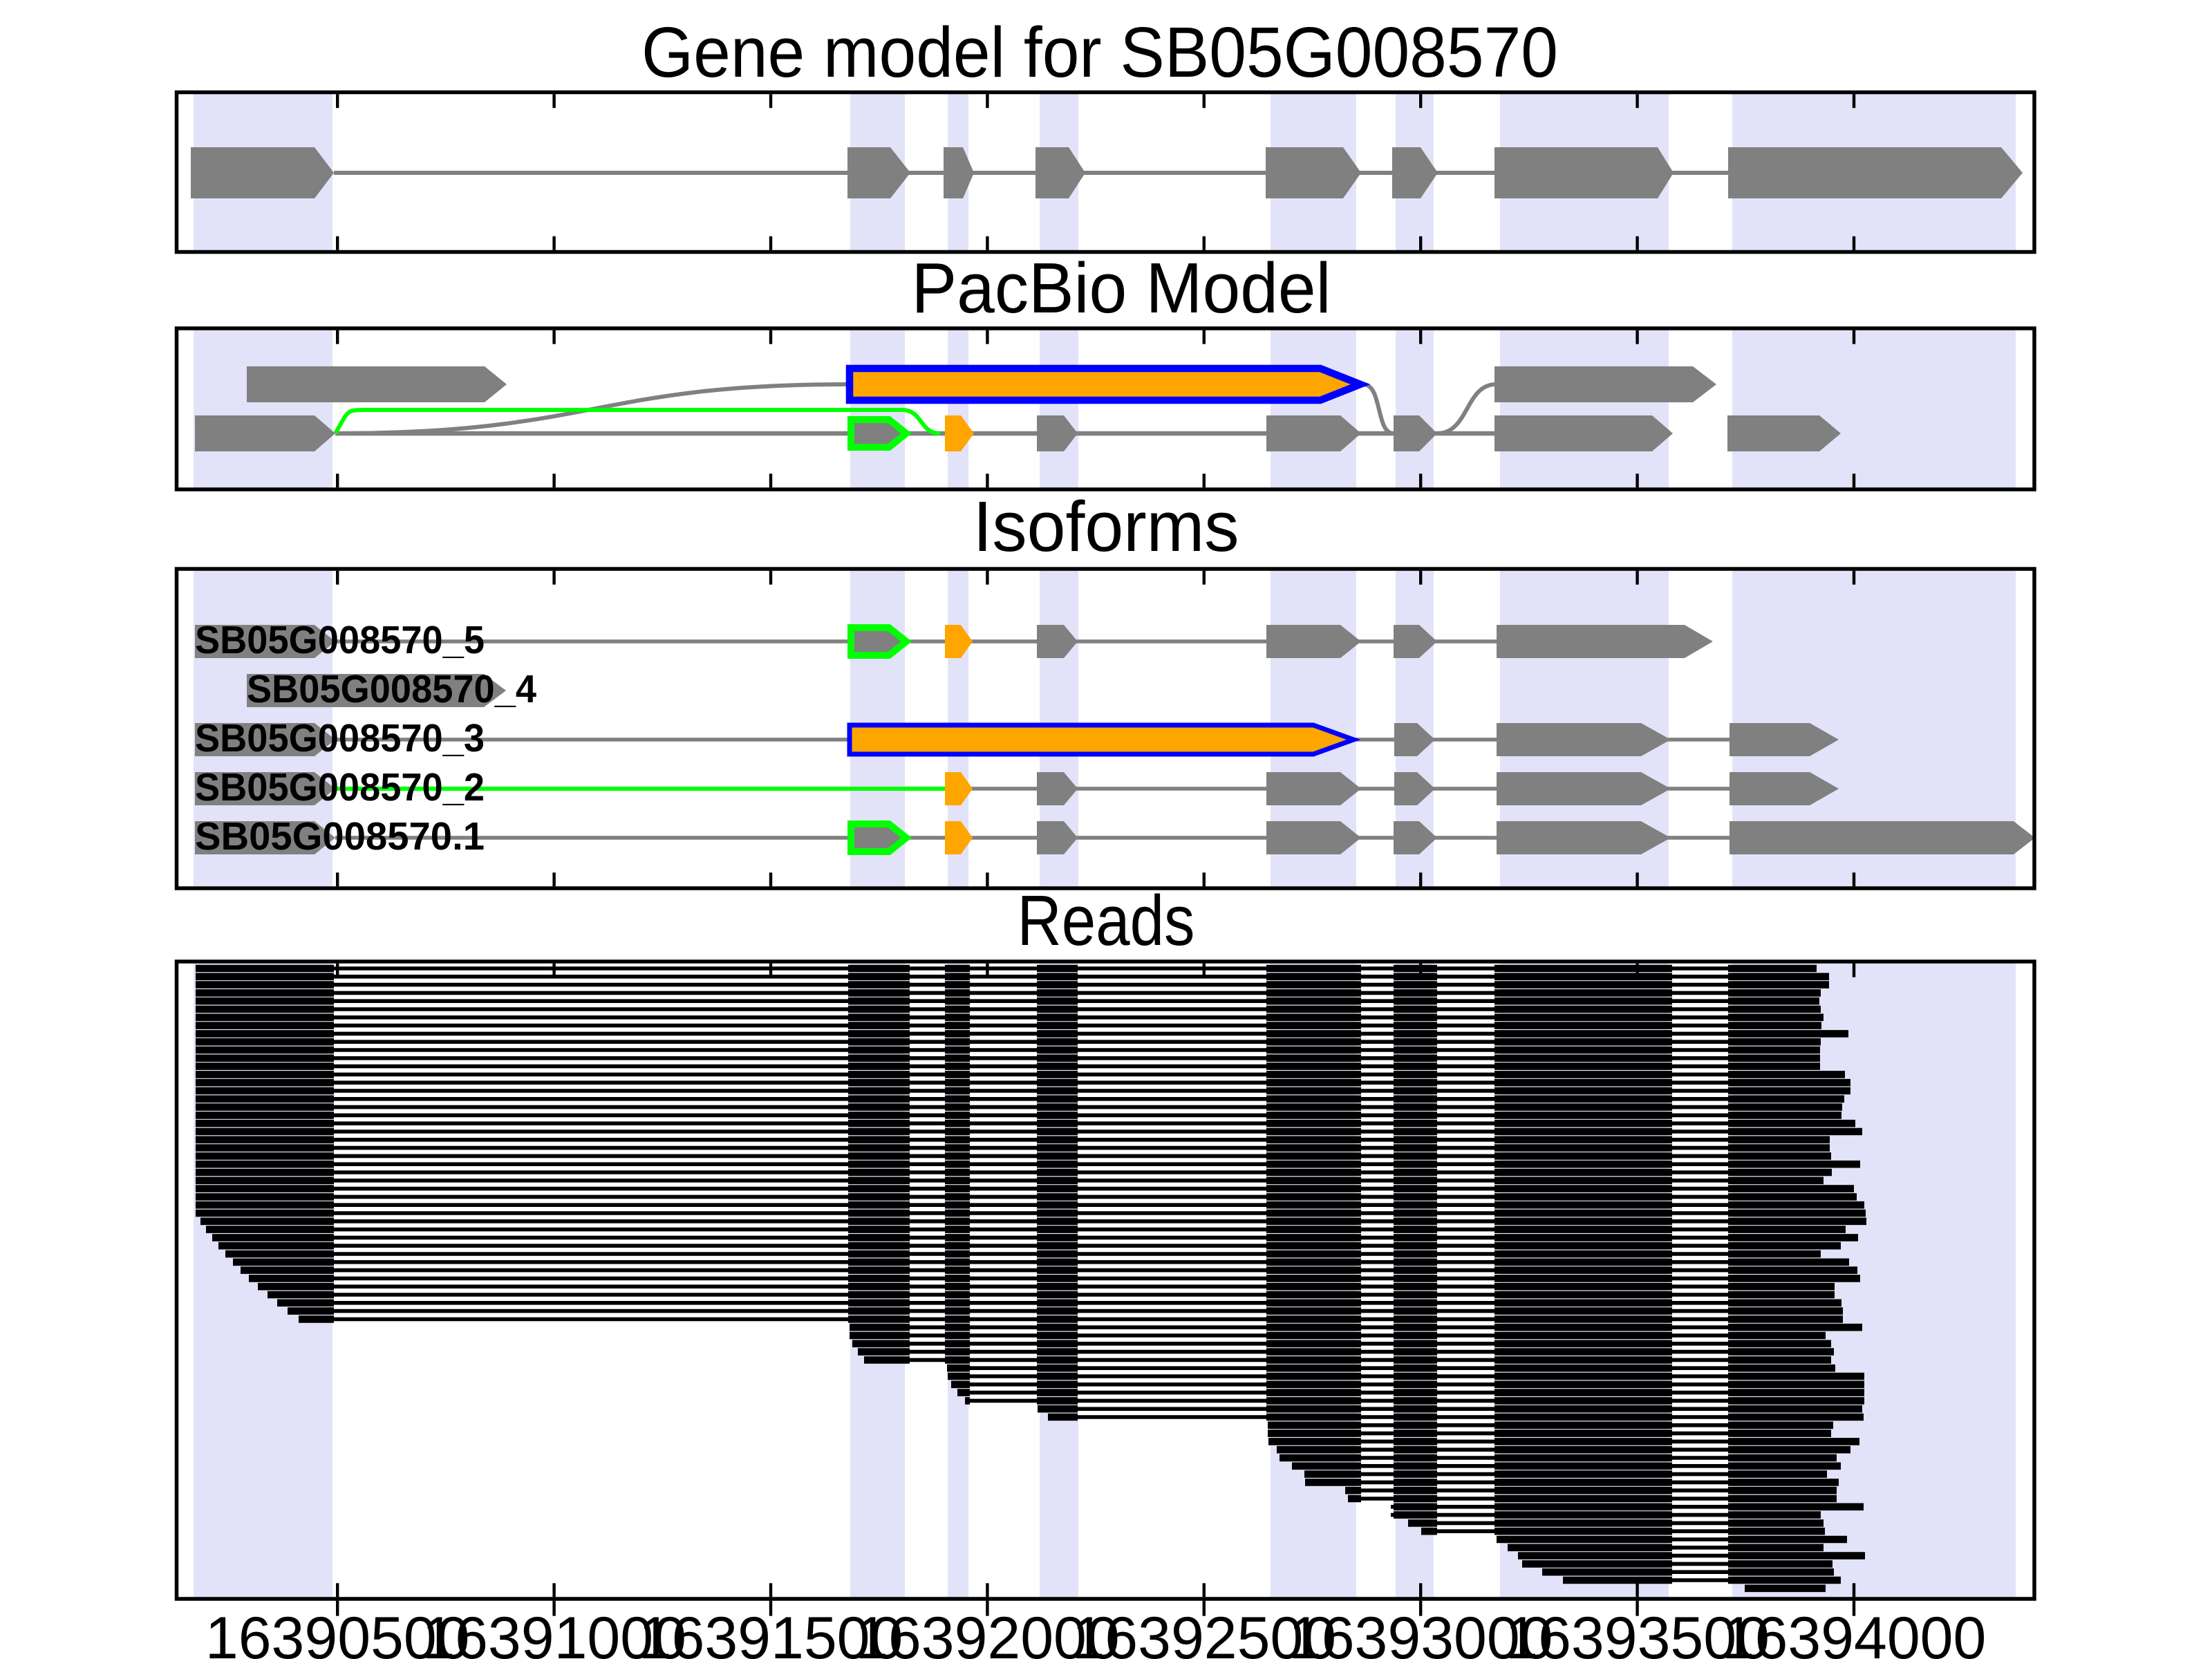 Image resolution: width=2212 pixels, height=1659 pixels. I want to click on svg-text: 16391500, so click(771, 1632).